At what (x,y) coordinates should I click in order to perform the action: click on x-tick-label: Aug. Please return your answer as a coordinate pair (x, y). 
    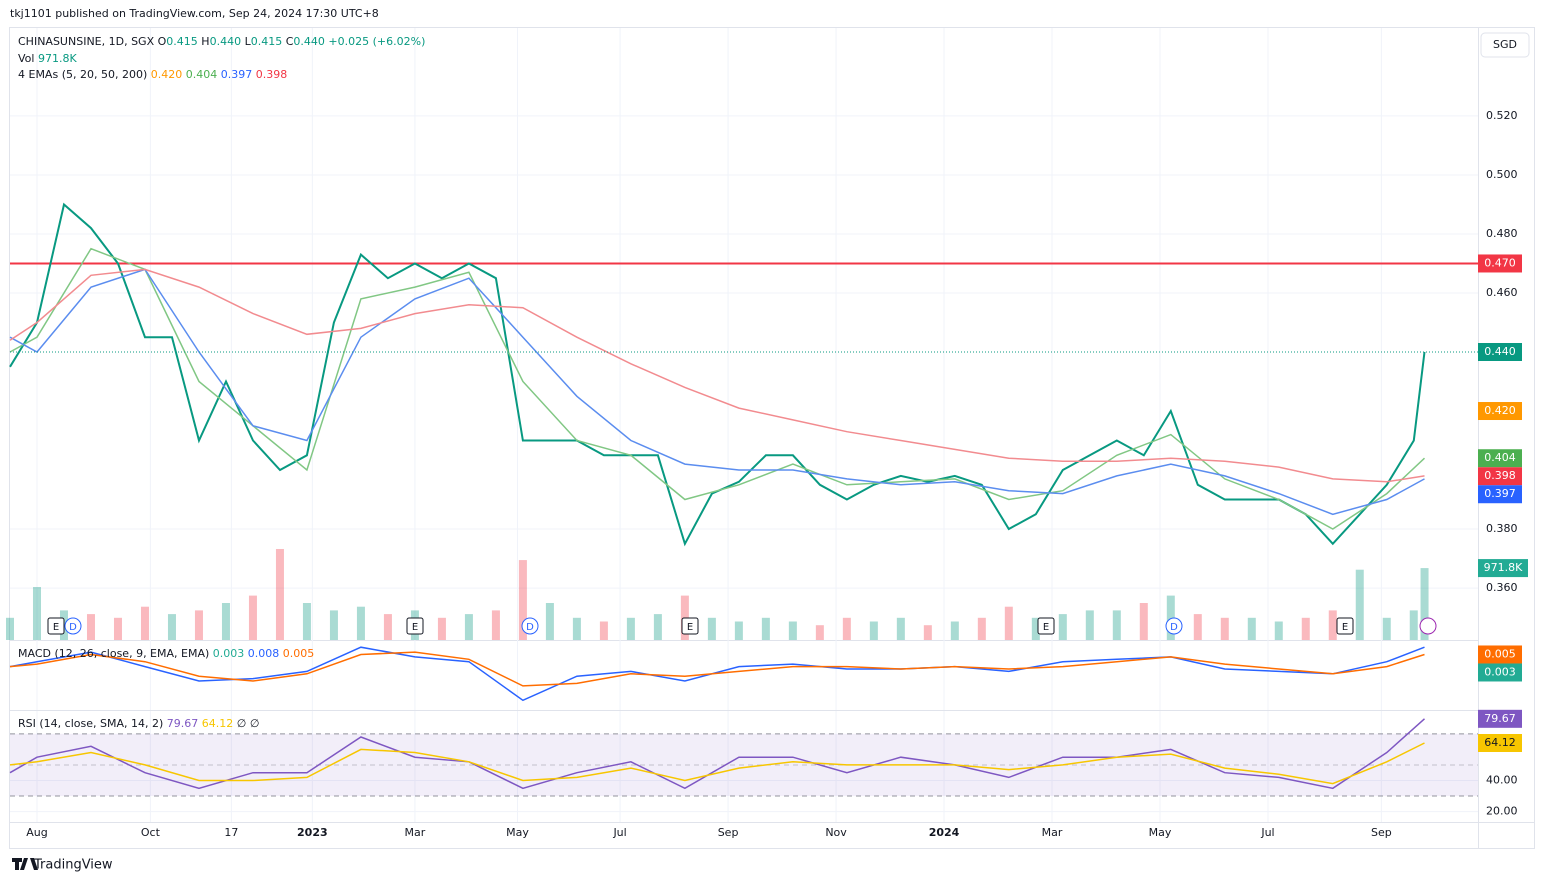
    Looking at the image, I should click on (36, 832).